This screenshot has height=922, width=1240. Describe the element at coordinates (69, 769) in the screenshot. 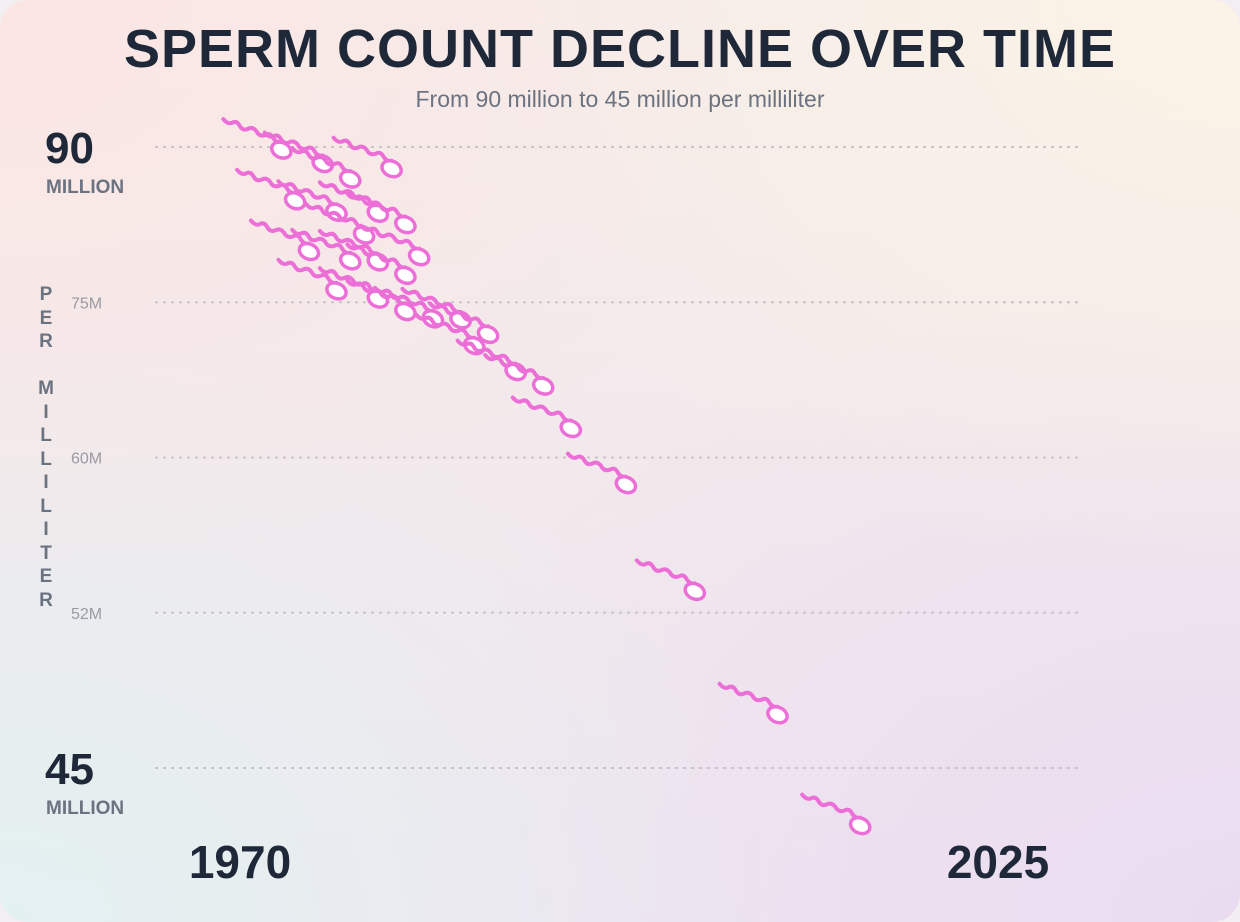

I see `y-tick-label: 45` at that location.